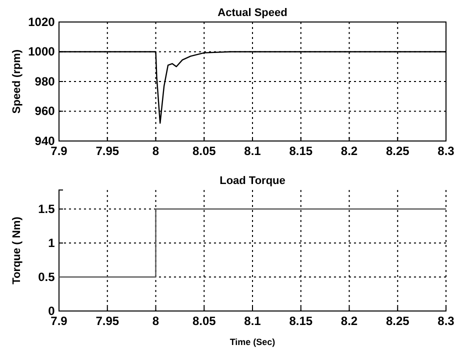 The height and width of the screenshot is (349, 474). I want to click on y-tick-label: 1.5, so click(47, 209).